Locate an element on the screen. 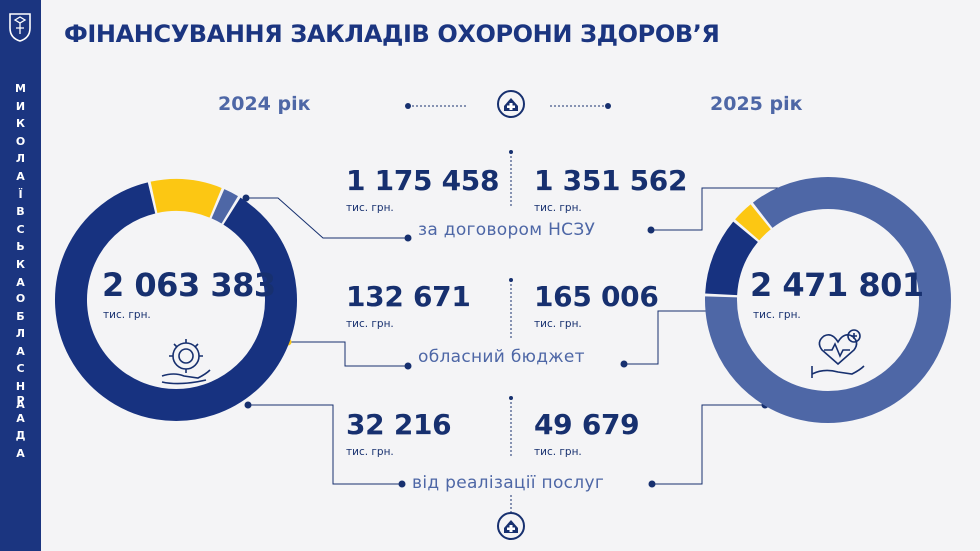 The width and height of the screenshot is (980, 551). total-2025-unit: тис. грн. is located at coordinates (777, 315).